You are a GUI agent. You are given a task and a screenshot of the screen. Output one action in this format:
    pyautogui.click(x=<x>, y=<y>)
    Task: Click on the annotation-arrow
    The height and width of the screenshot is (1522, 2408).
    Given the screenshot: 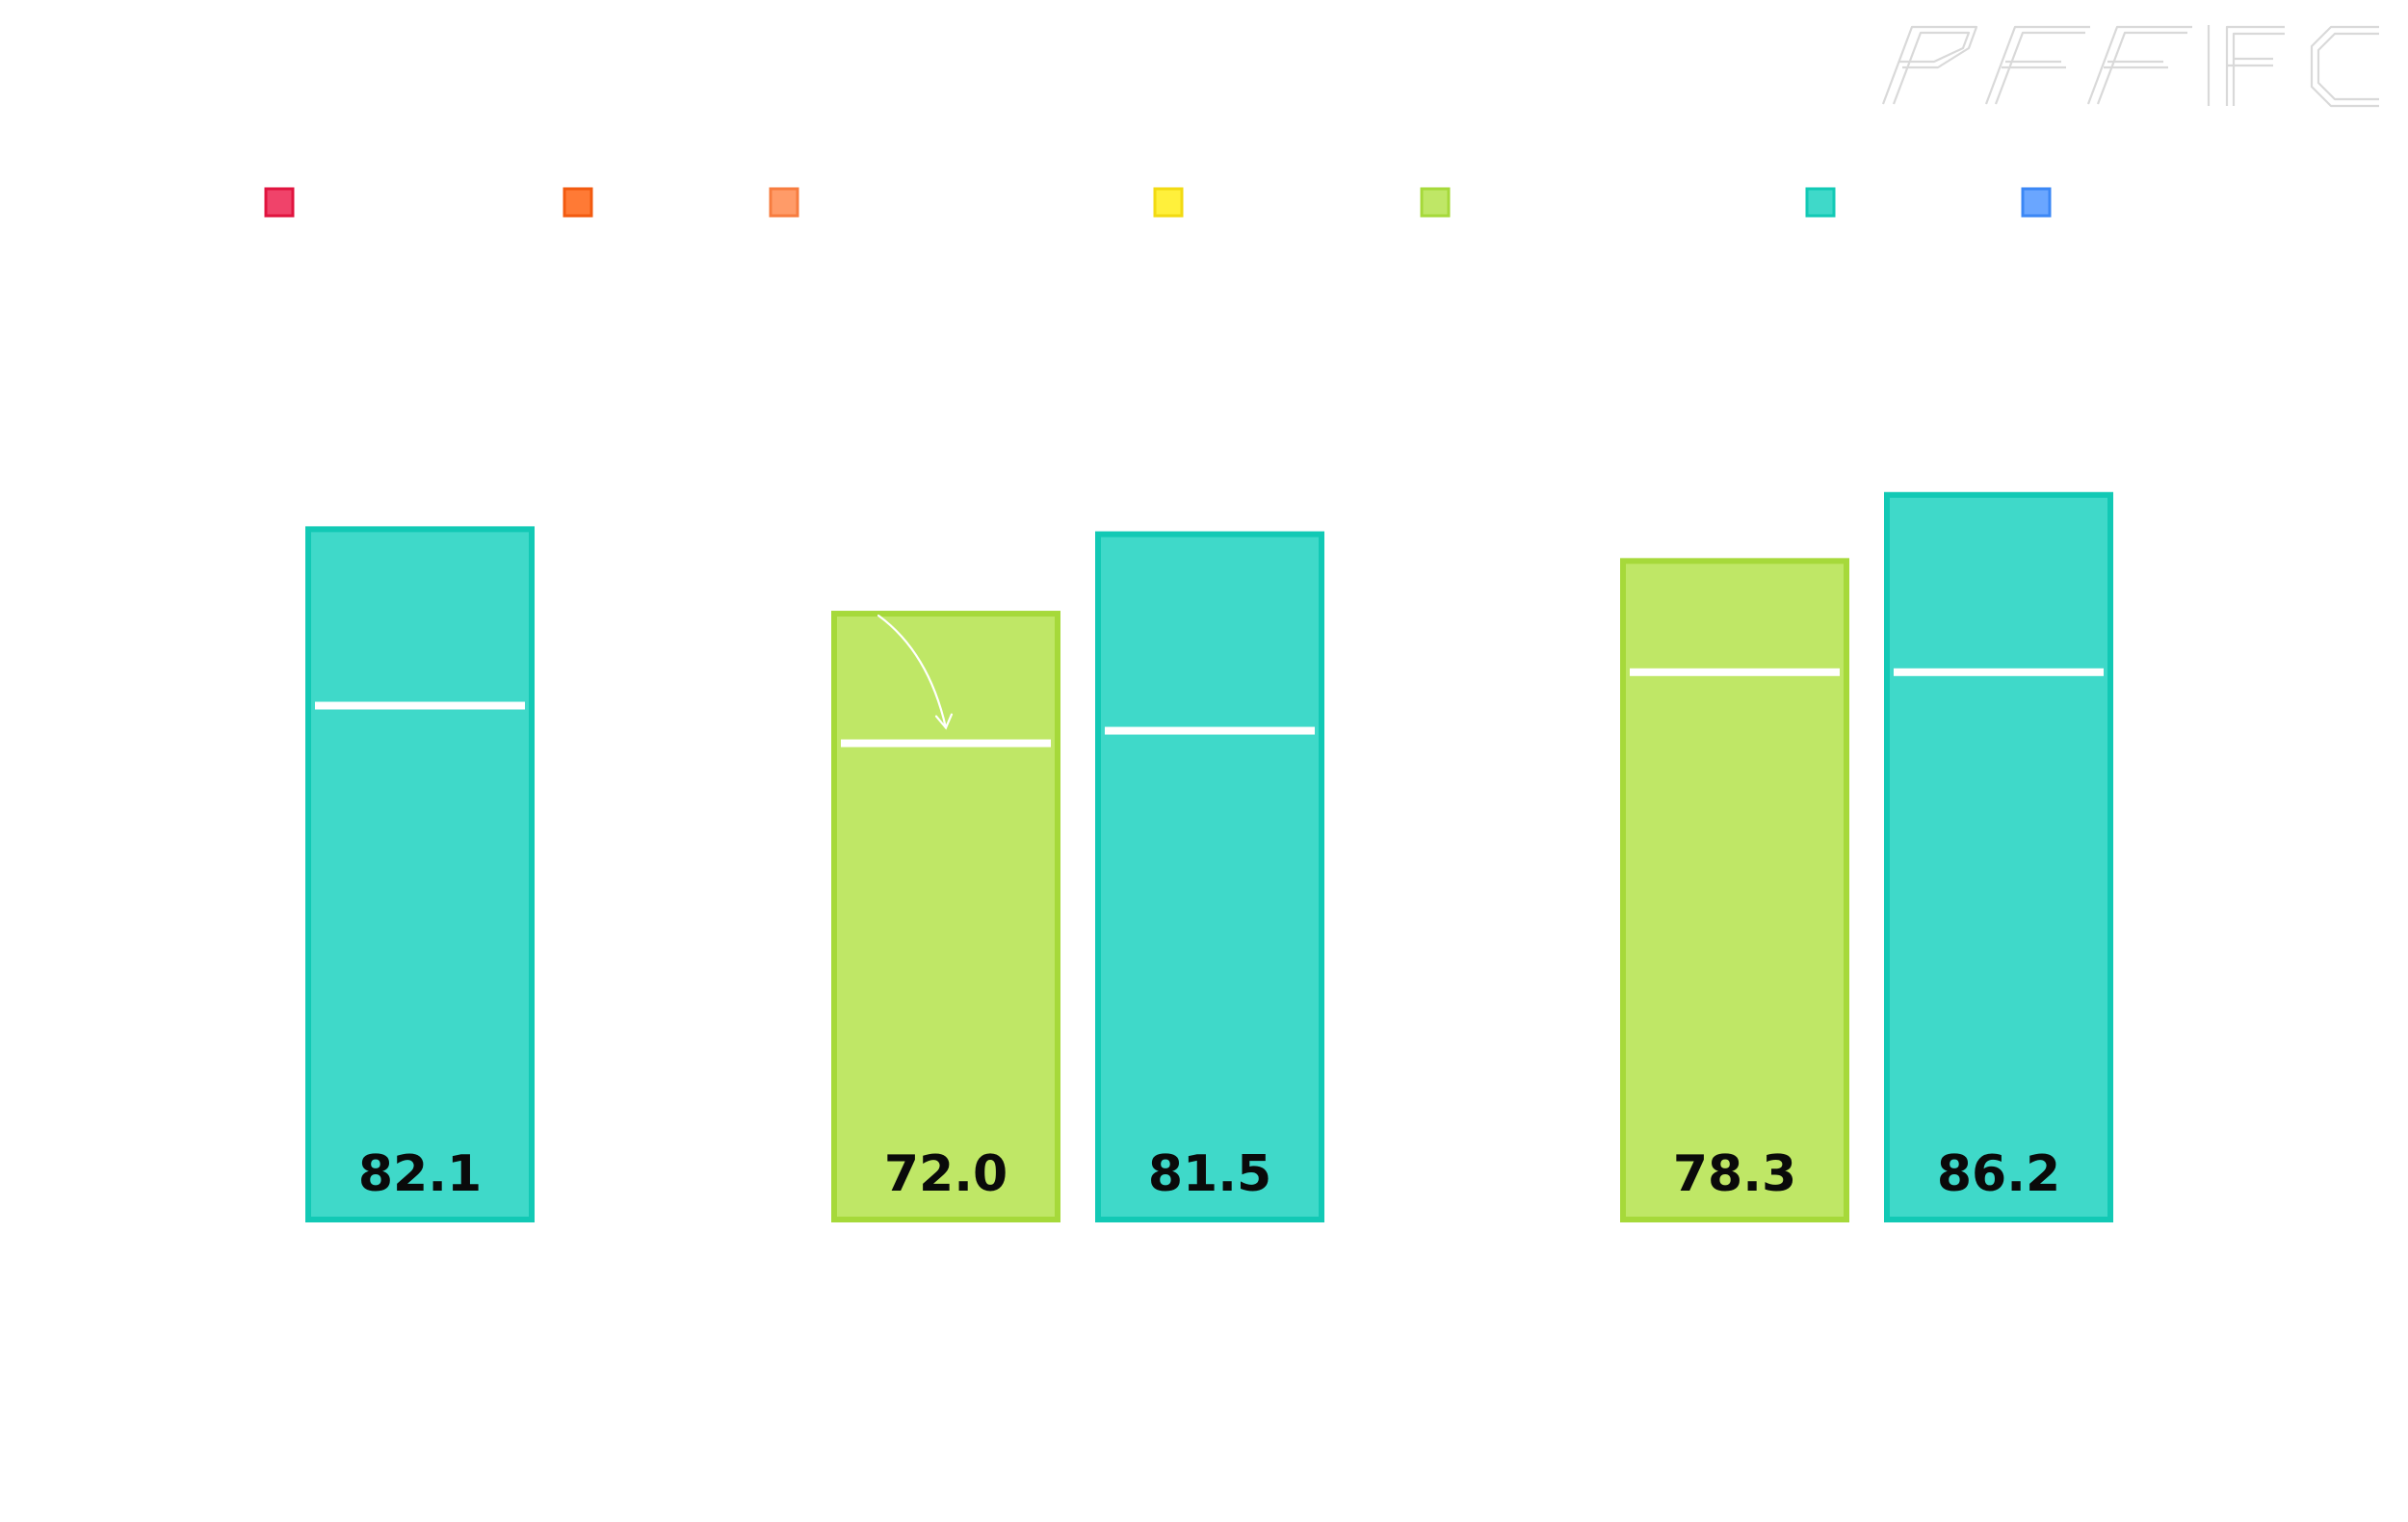 What is the action you would take?
    pyautogui.click(x=915, y=672)
    